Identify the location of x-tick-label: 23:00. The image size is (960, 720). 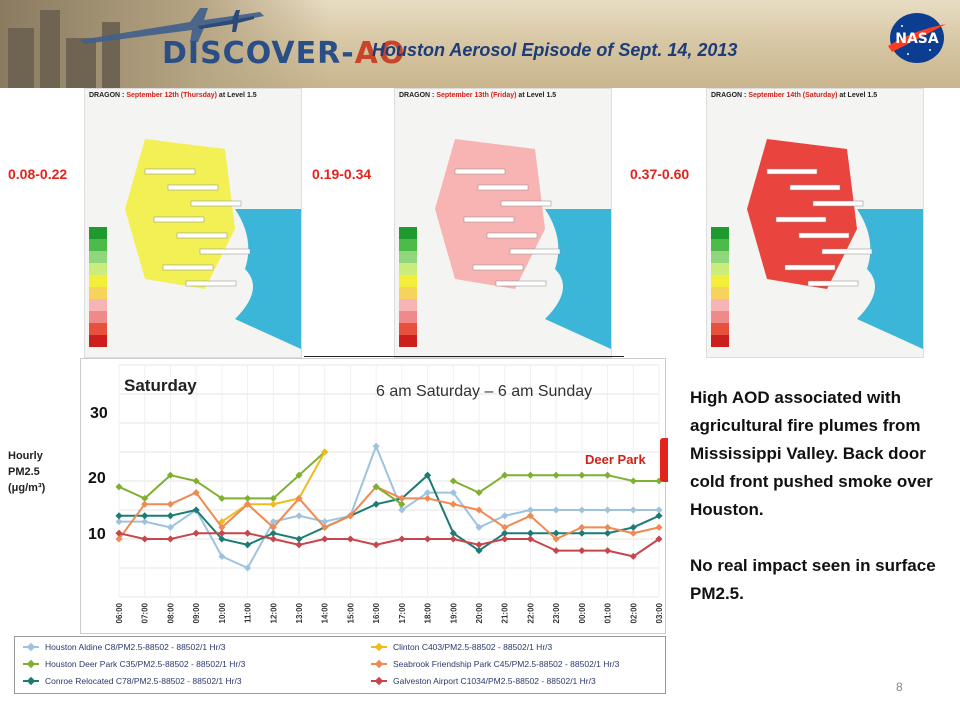
(556, 612).